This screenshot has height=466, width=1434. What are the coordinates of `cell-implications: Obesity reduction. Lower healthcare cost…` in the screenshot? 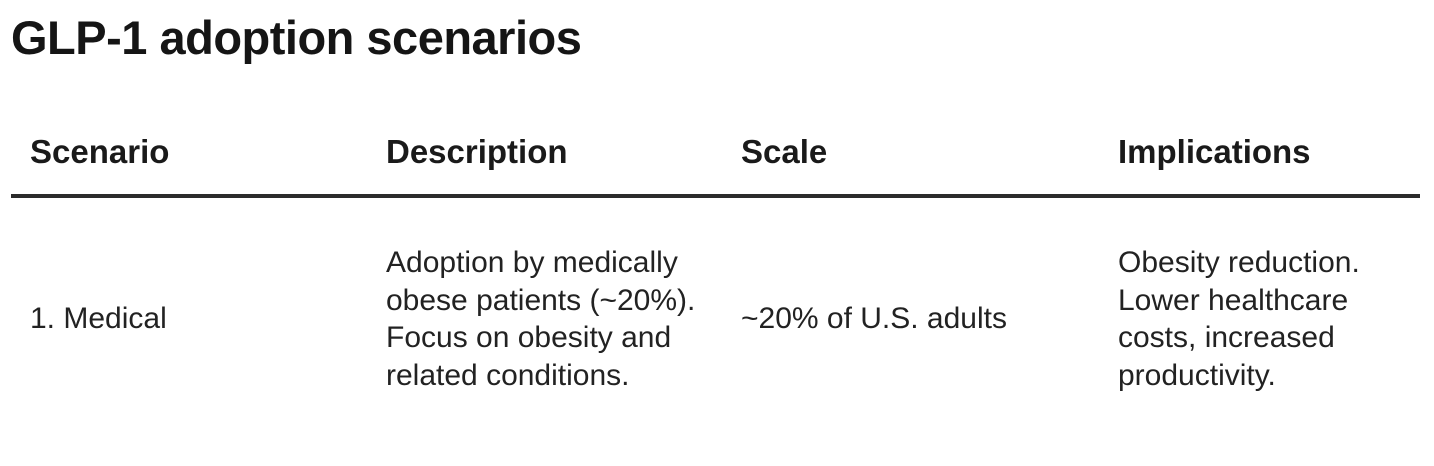 It's located at (1239, 319).